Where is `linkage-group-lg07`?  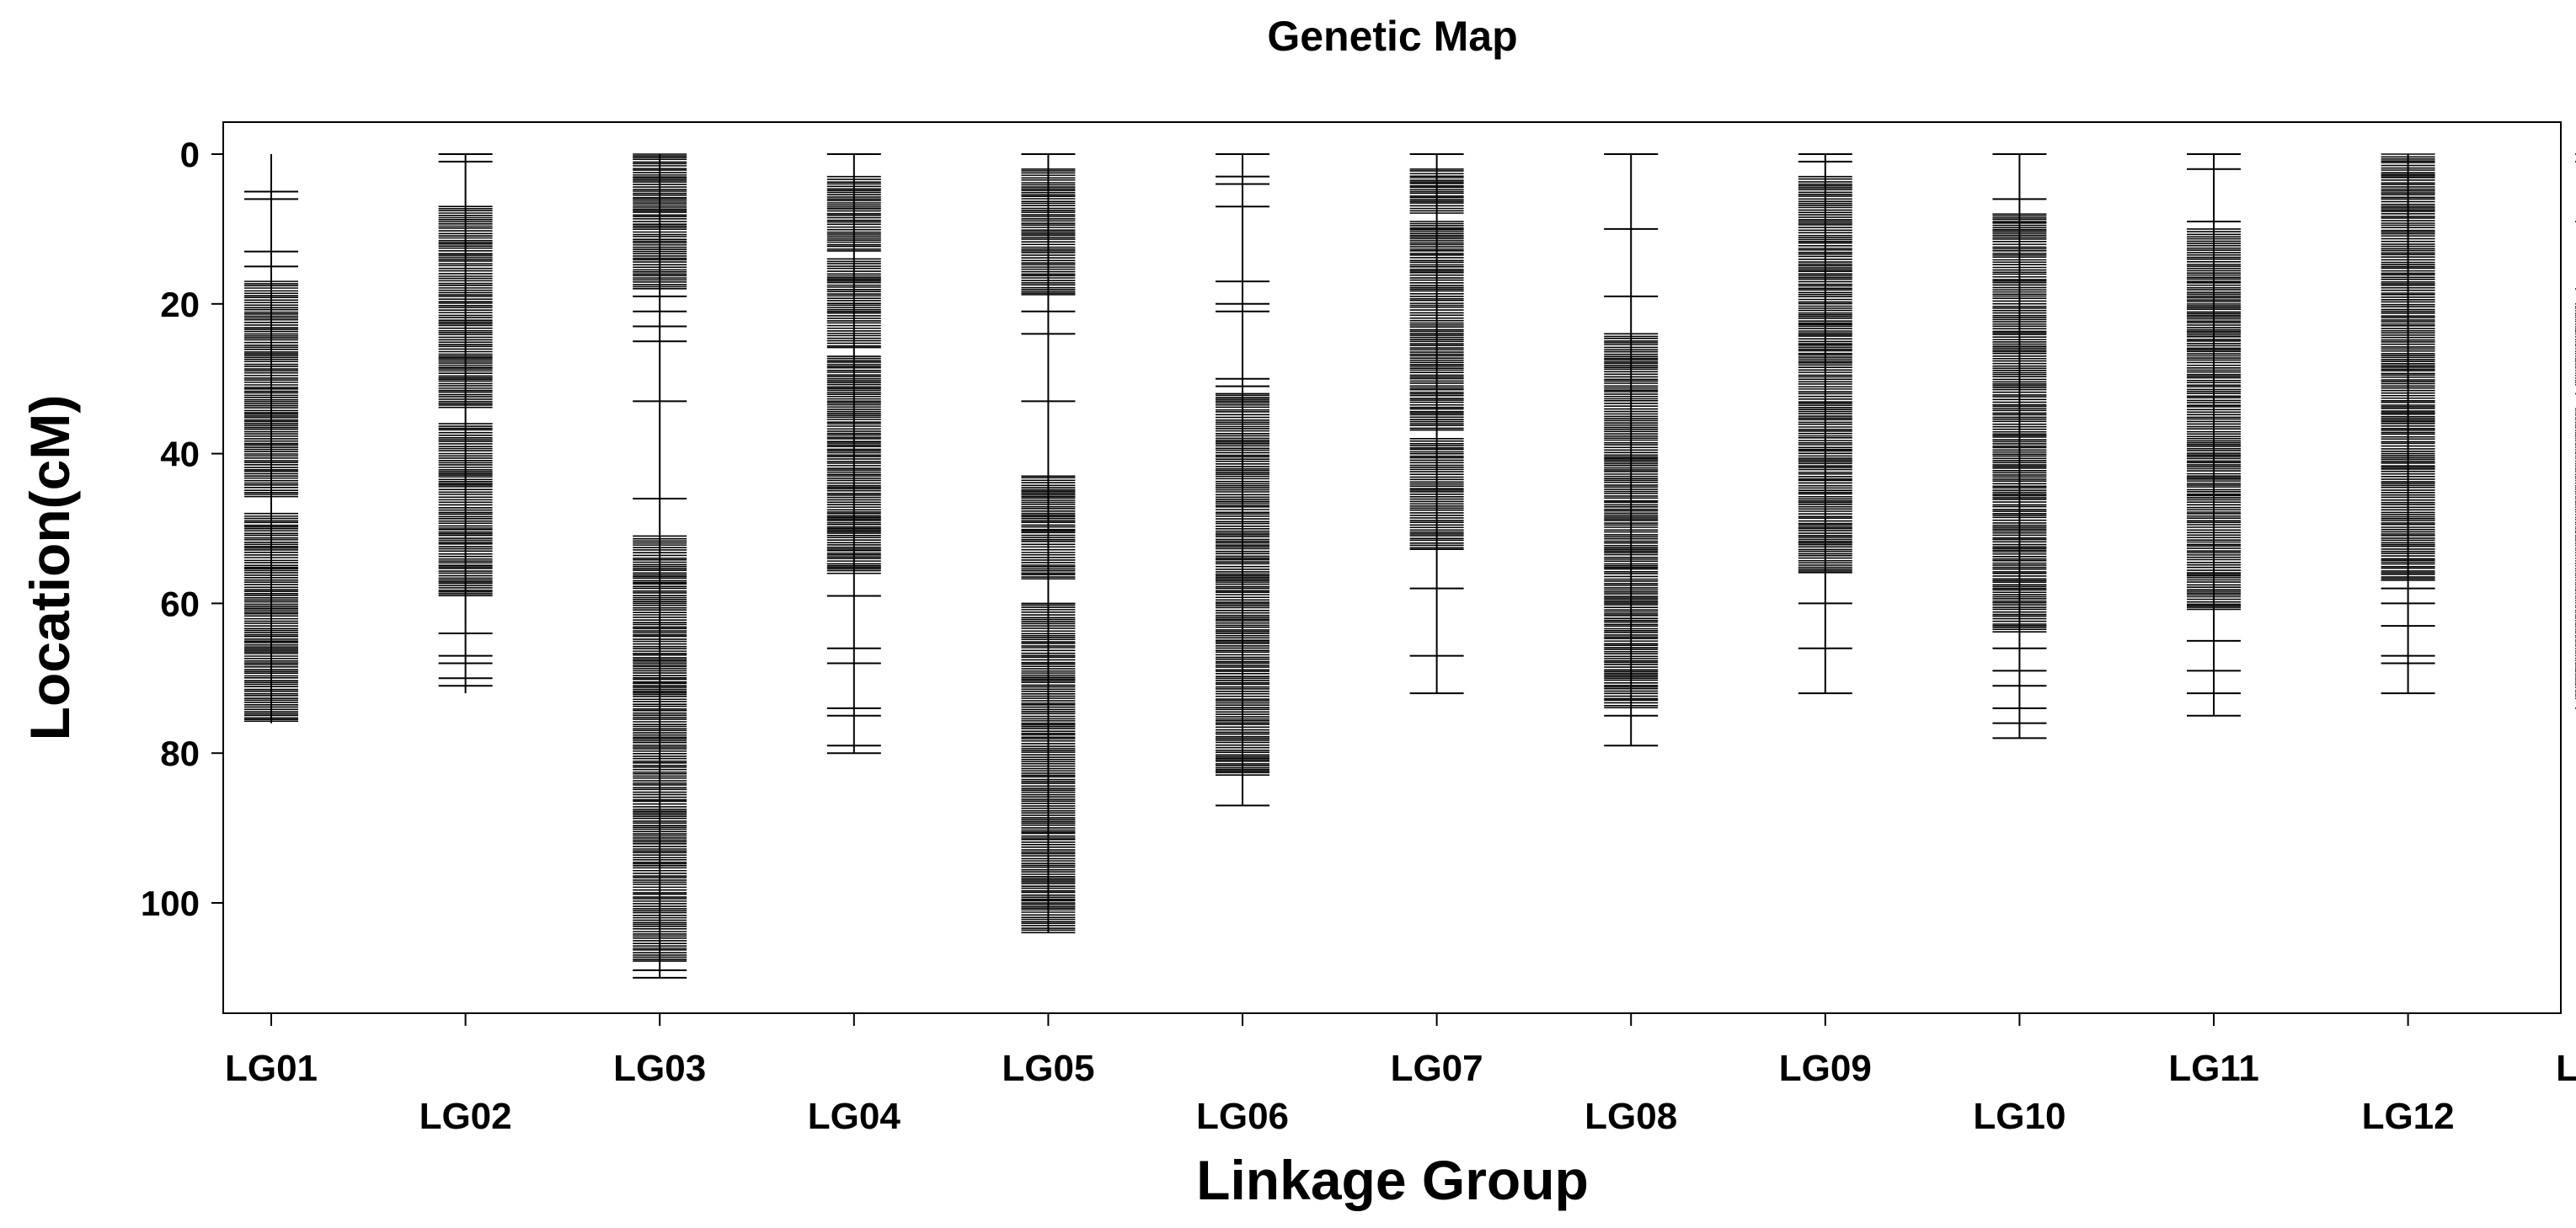
linkage-group-lg07 is located at coordinates (1436, 424).